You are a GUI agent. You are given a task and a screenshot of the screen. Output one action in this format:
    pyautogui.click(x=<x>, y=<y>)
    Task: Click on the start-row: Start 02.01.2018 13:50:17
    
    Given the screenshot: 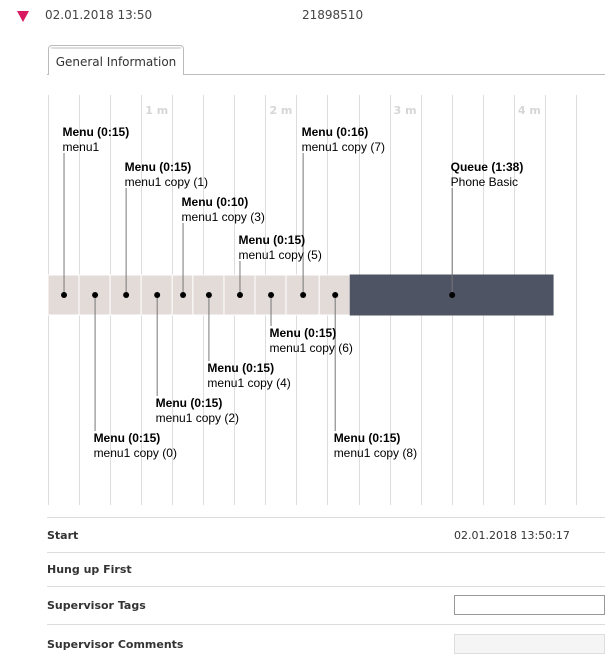 What is the action you would take?
    pyautogui.click(x=326, y=534)
    